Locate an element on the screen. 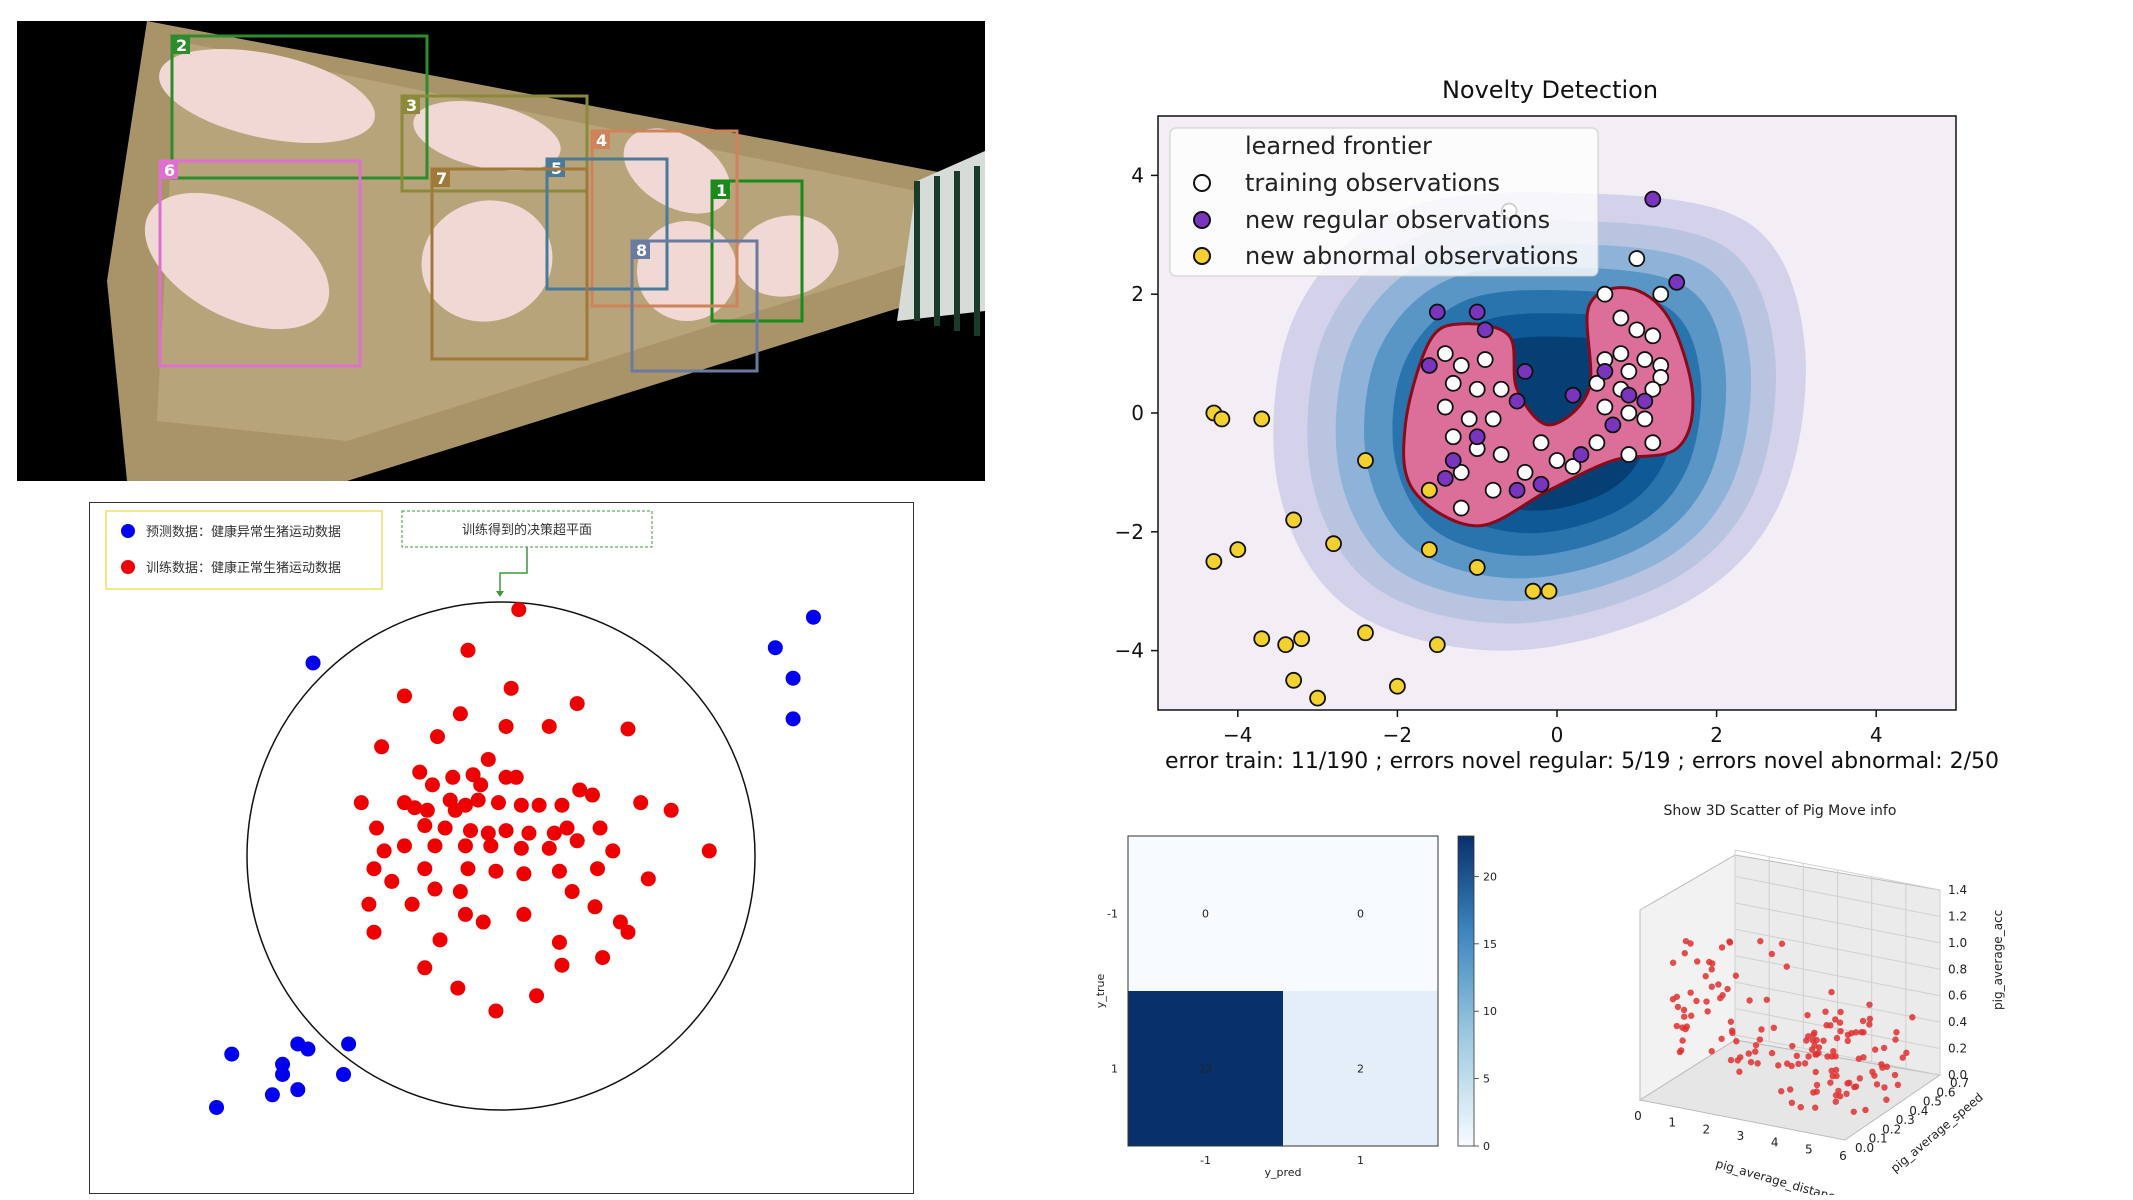 The width and height of the screenshot is (2133, 1200). x-tick-label: 3 is located at coordinates (1741, 1136).